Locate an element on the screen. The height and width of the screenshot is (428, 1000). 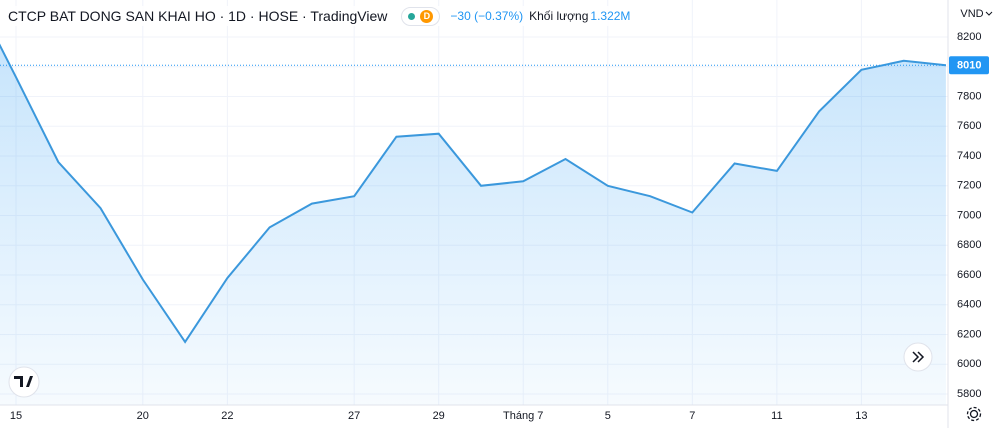
x-tick-label: Tháng 7 is located at coordinates (523, 416).